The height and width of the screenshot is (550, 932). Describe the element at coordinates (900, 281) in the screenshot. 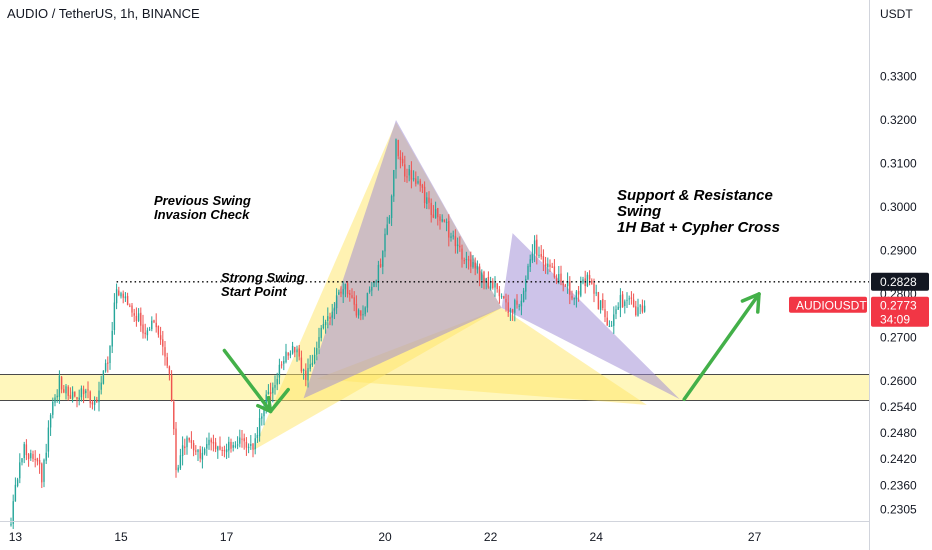

I see `level-price-tag` at that location.